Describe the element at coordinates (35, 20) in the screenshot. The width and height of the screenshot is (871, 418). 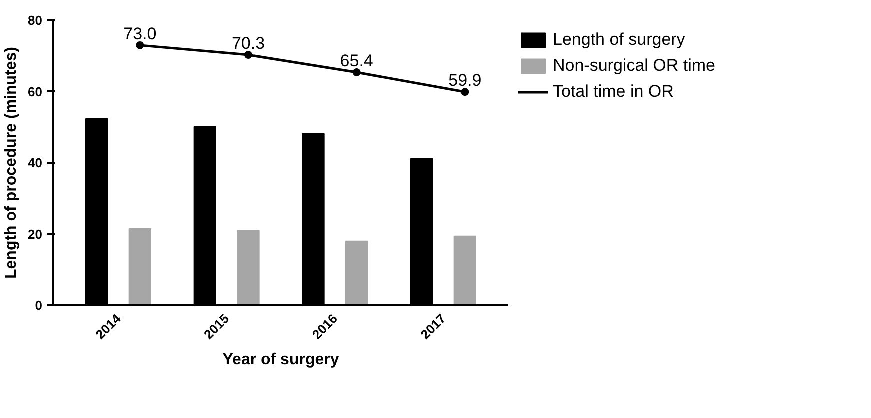
I see `y-tick-label: 80` at that location.